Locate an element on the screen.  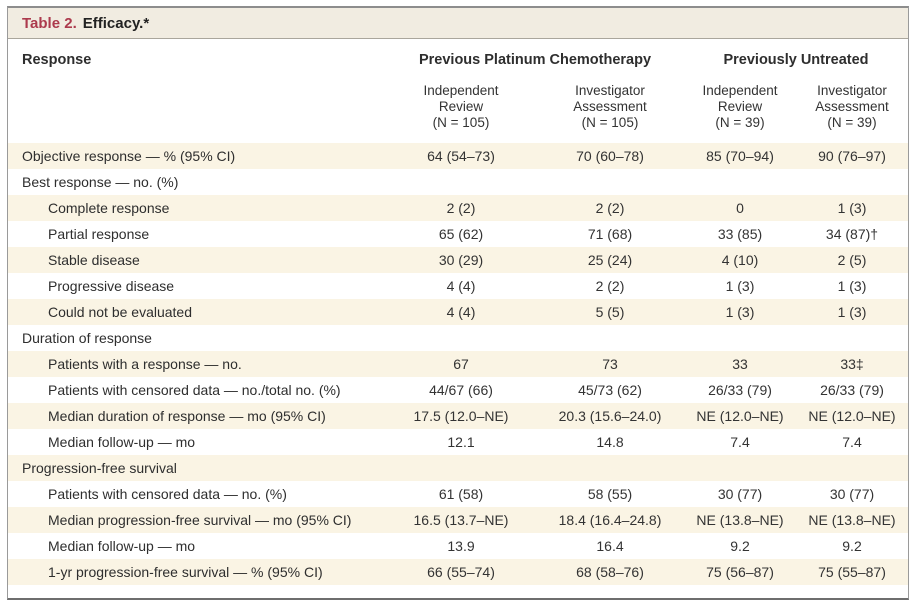
cell-value: 66 (55–74) is located at coordinates (461, 572).